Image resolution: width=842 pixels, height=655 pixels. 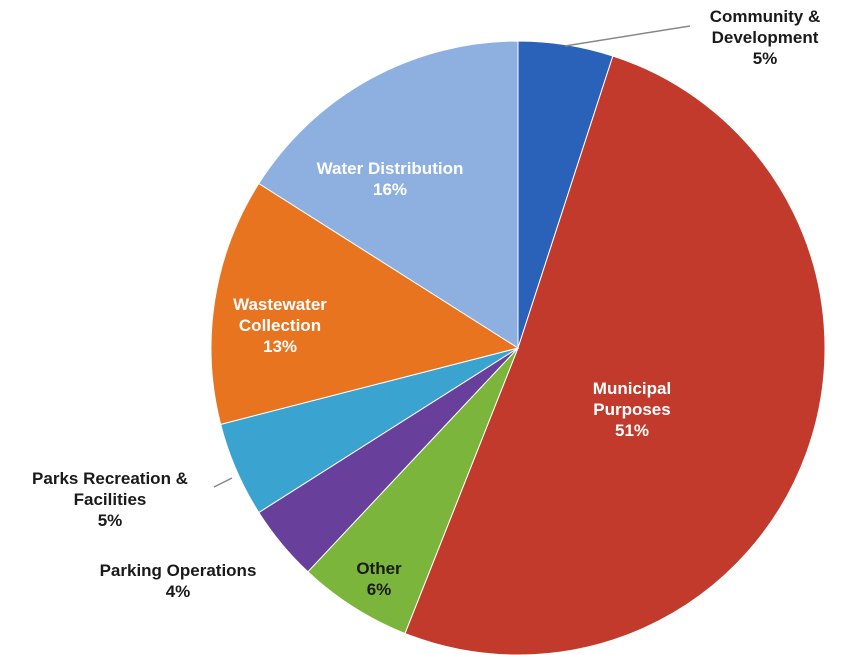 I want to click on category-name: Community & Development, so click(x=765, y=27).